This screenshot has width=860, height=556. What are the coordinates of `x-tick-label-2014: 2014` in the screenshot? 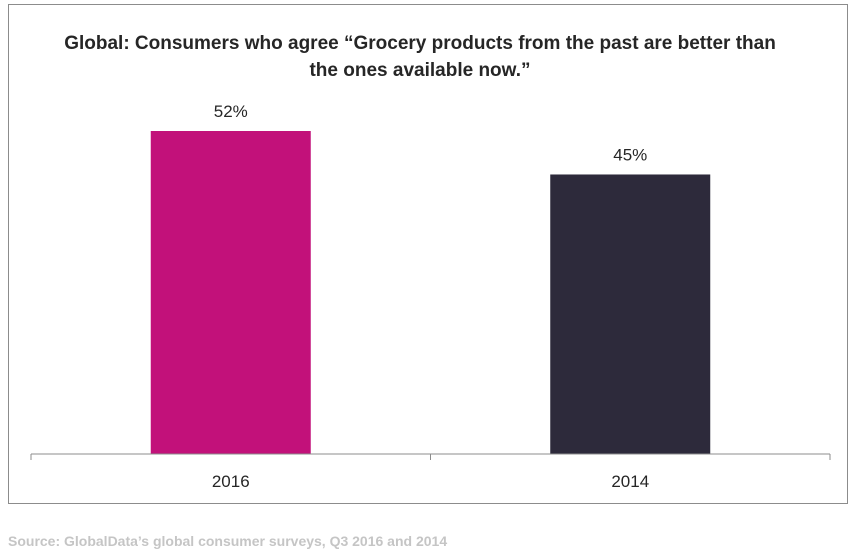 It's located at (630, 481).